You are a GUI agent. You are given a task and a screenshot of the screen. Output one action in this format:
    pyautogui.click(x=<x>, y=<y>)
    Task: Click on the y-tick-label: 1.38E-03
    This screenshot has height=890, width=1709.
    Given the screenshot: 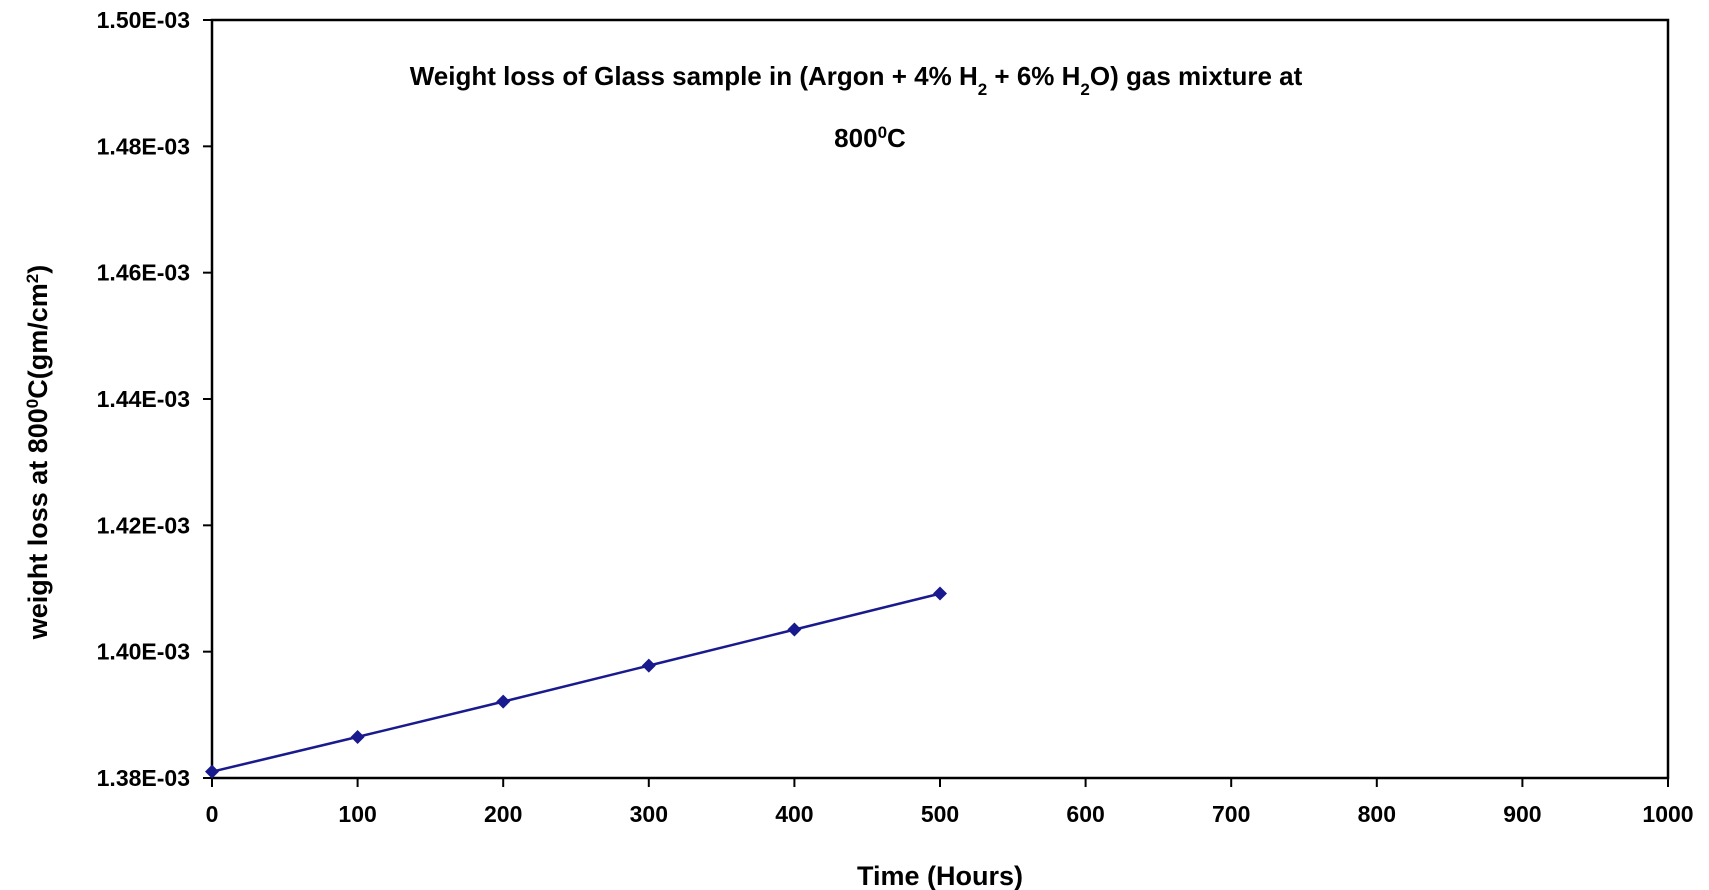 What is the action you would take?
    pyautogui.click(x=143, y=778)
    